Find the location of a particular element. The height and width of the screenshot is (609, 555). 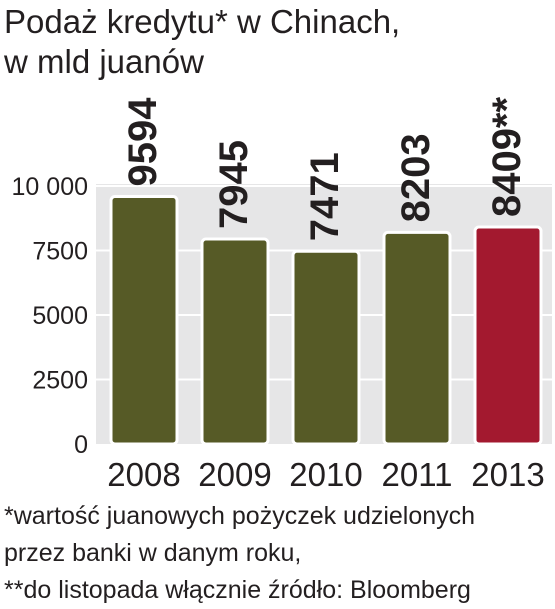

x-tick-label: 2009 is located at coordinates (234, 474).